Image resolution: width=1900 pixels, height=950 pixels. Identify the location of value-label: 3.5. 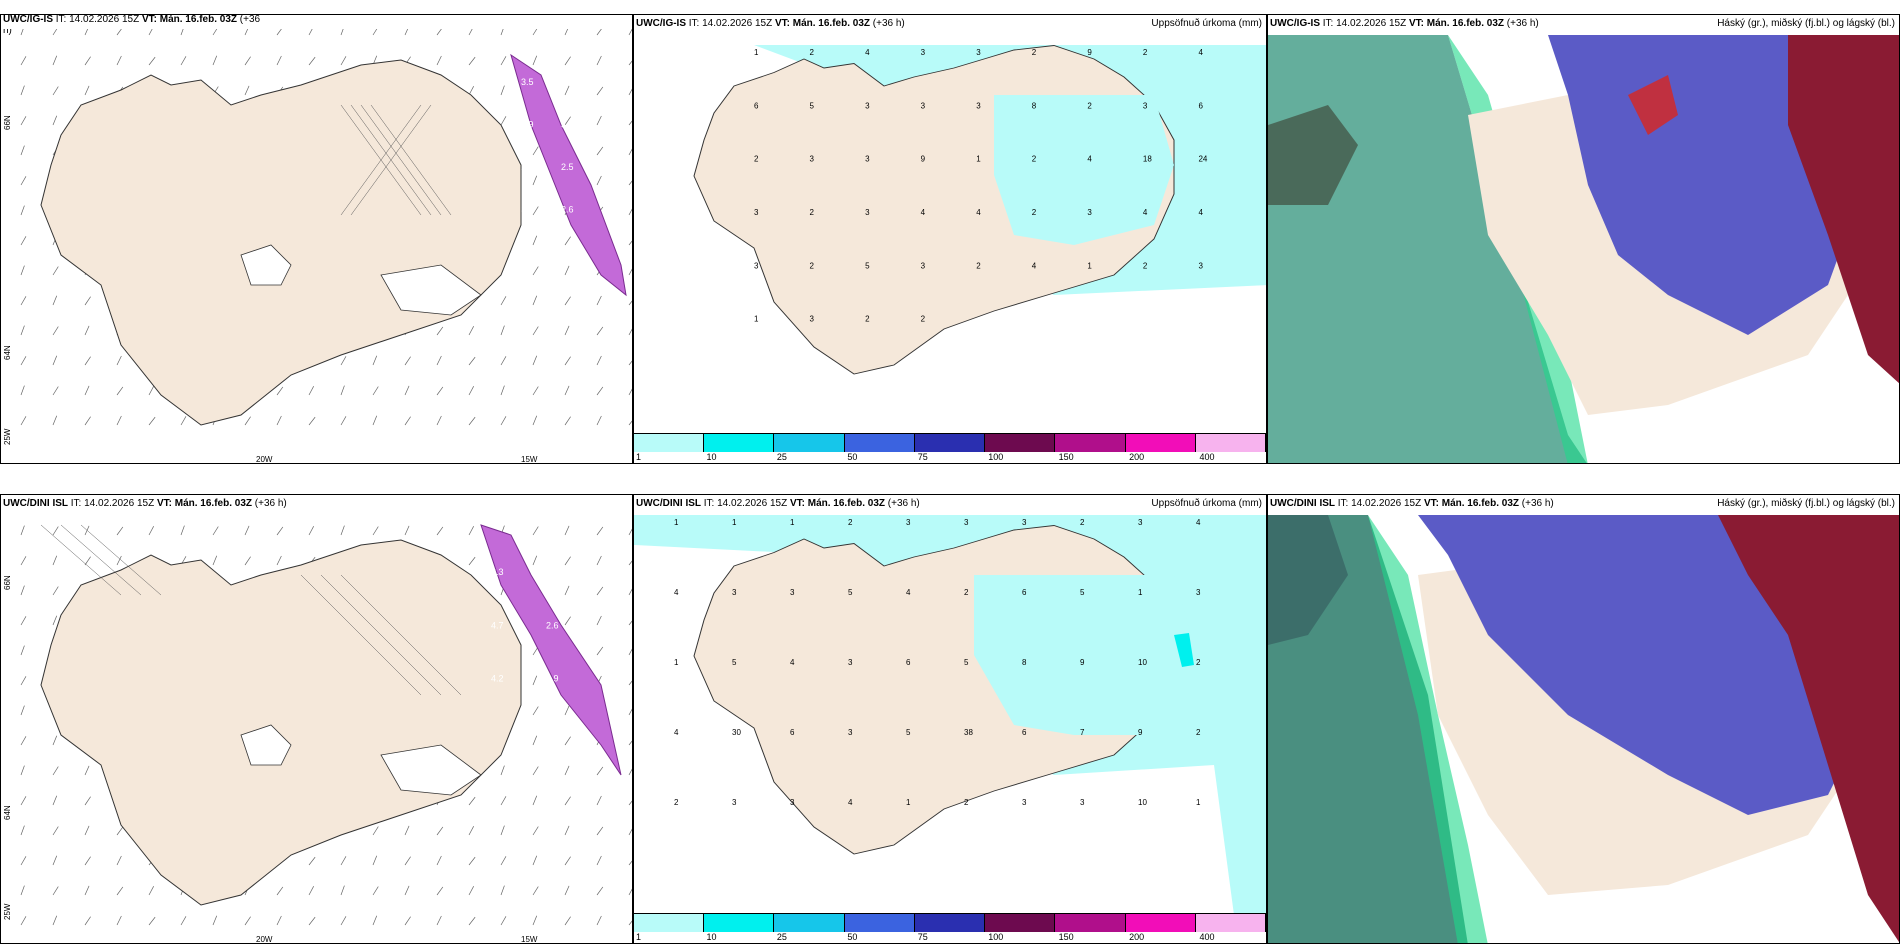
(527, 82).